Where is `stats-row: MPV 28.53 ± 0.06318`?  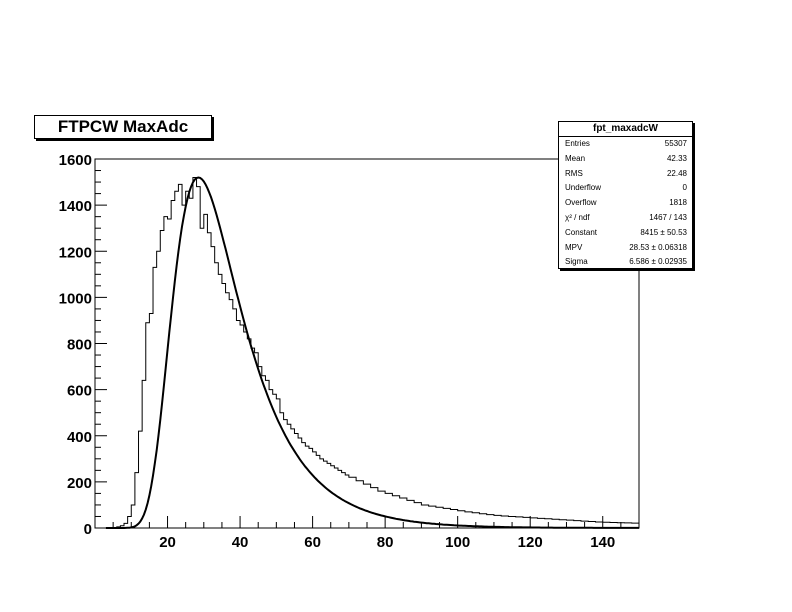 stats-row: MPV 28.53 ± 0.06318 is located at coordinates (625, 248).